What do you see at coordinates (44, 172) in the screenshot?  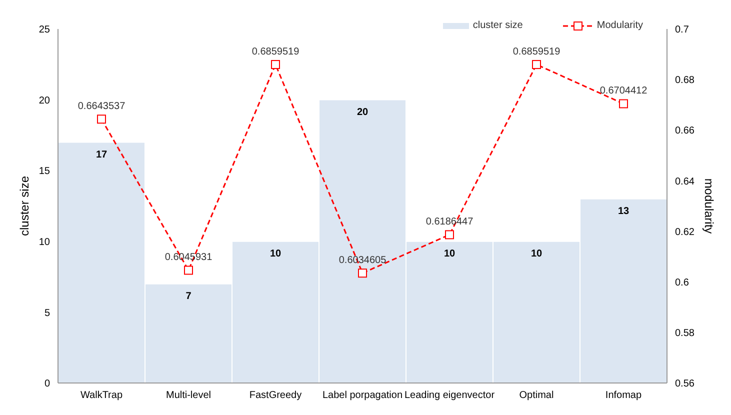 I see `y-tick-label: 15` at bounding box center [44, 172].